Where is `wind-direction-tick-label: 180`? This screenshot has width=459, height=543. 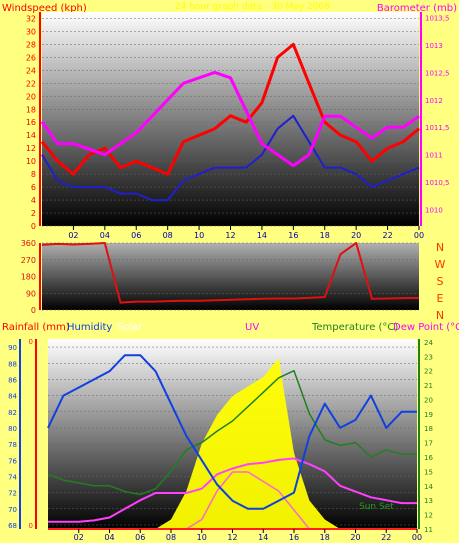 wind-direction-tick-label: 180 is located at coordinates (28, 277).